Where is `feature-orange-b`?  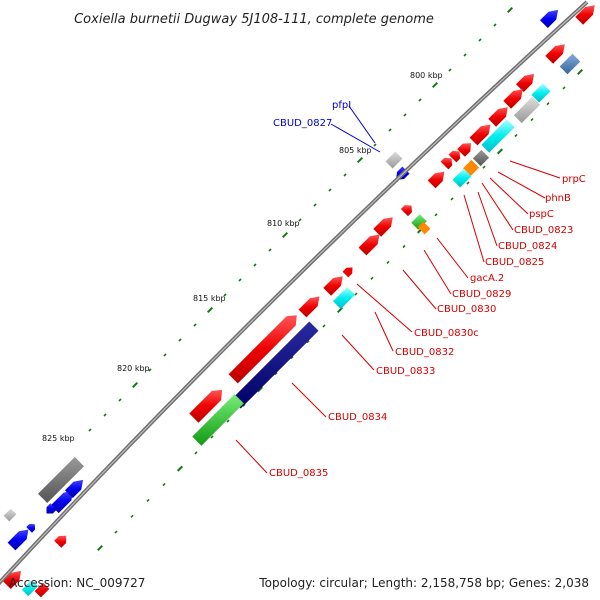
feature-orange-b is located at coordinates (424, 228).